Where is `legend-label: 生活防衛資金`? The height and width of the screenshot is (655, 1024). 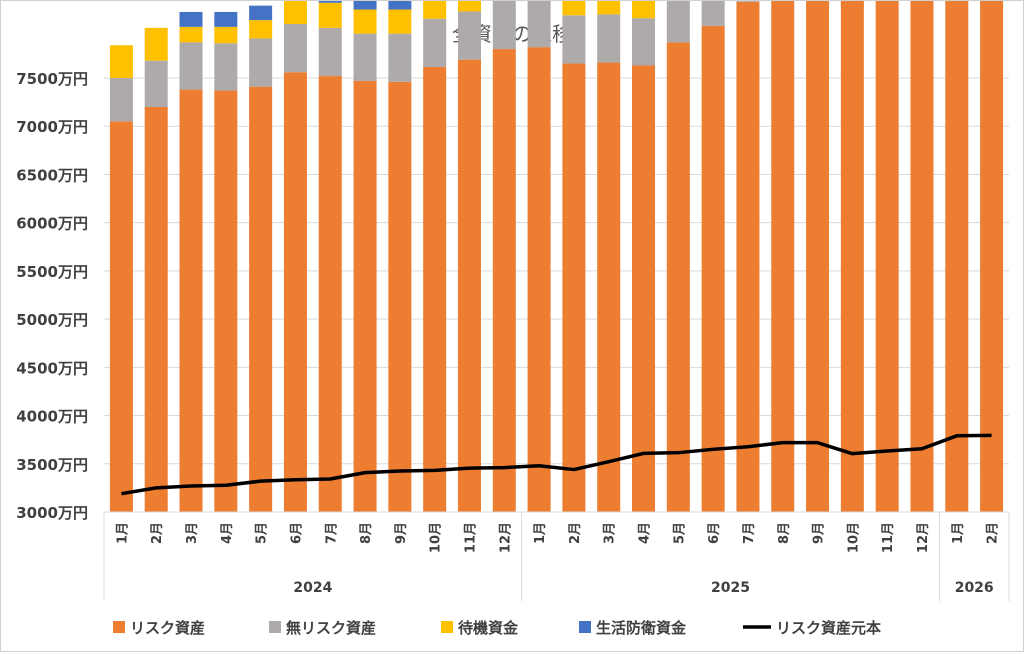
legend-label: 生活防衛資金 is located at coordinates (641, 628).